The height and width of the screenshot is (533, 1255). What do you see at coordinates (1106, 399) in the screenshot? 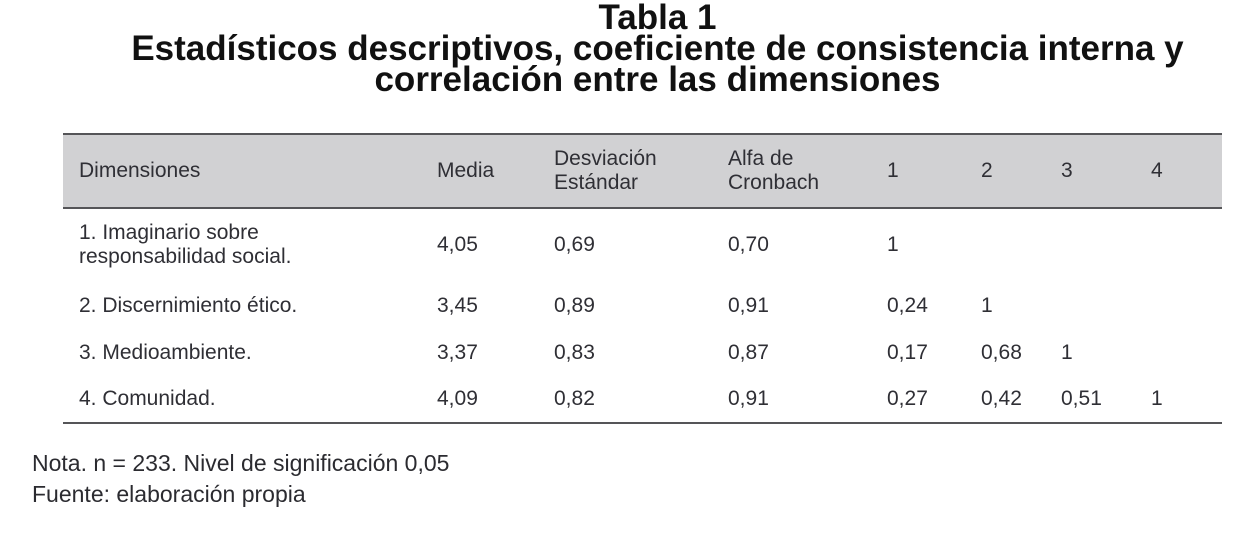
I see `cell-corr-3: 0,51` at bounding box center [1106, 399].